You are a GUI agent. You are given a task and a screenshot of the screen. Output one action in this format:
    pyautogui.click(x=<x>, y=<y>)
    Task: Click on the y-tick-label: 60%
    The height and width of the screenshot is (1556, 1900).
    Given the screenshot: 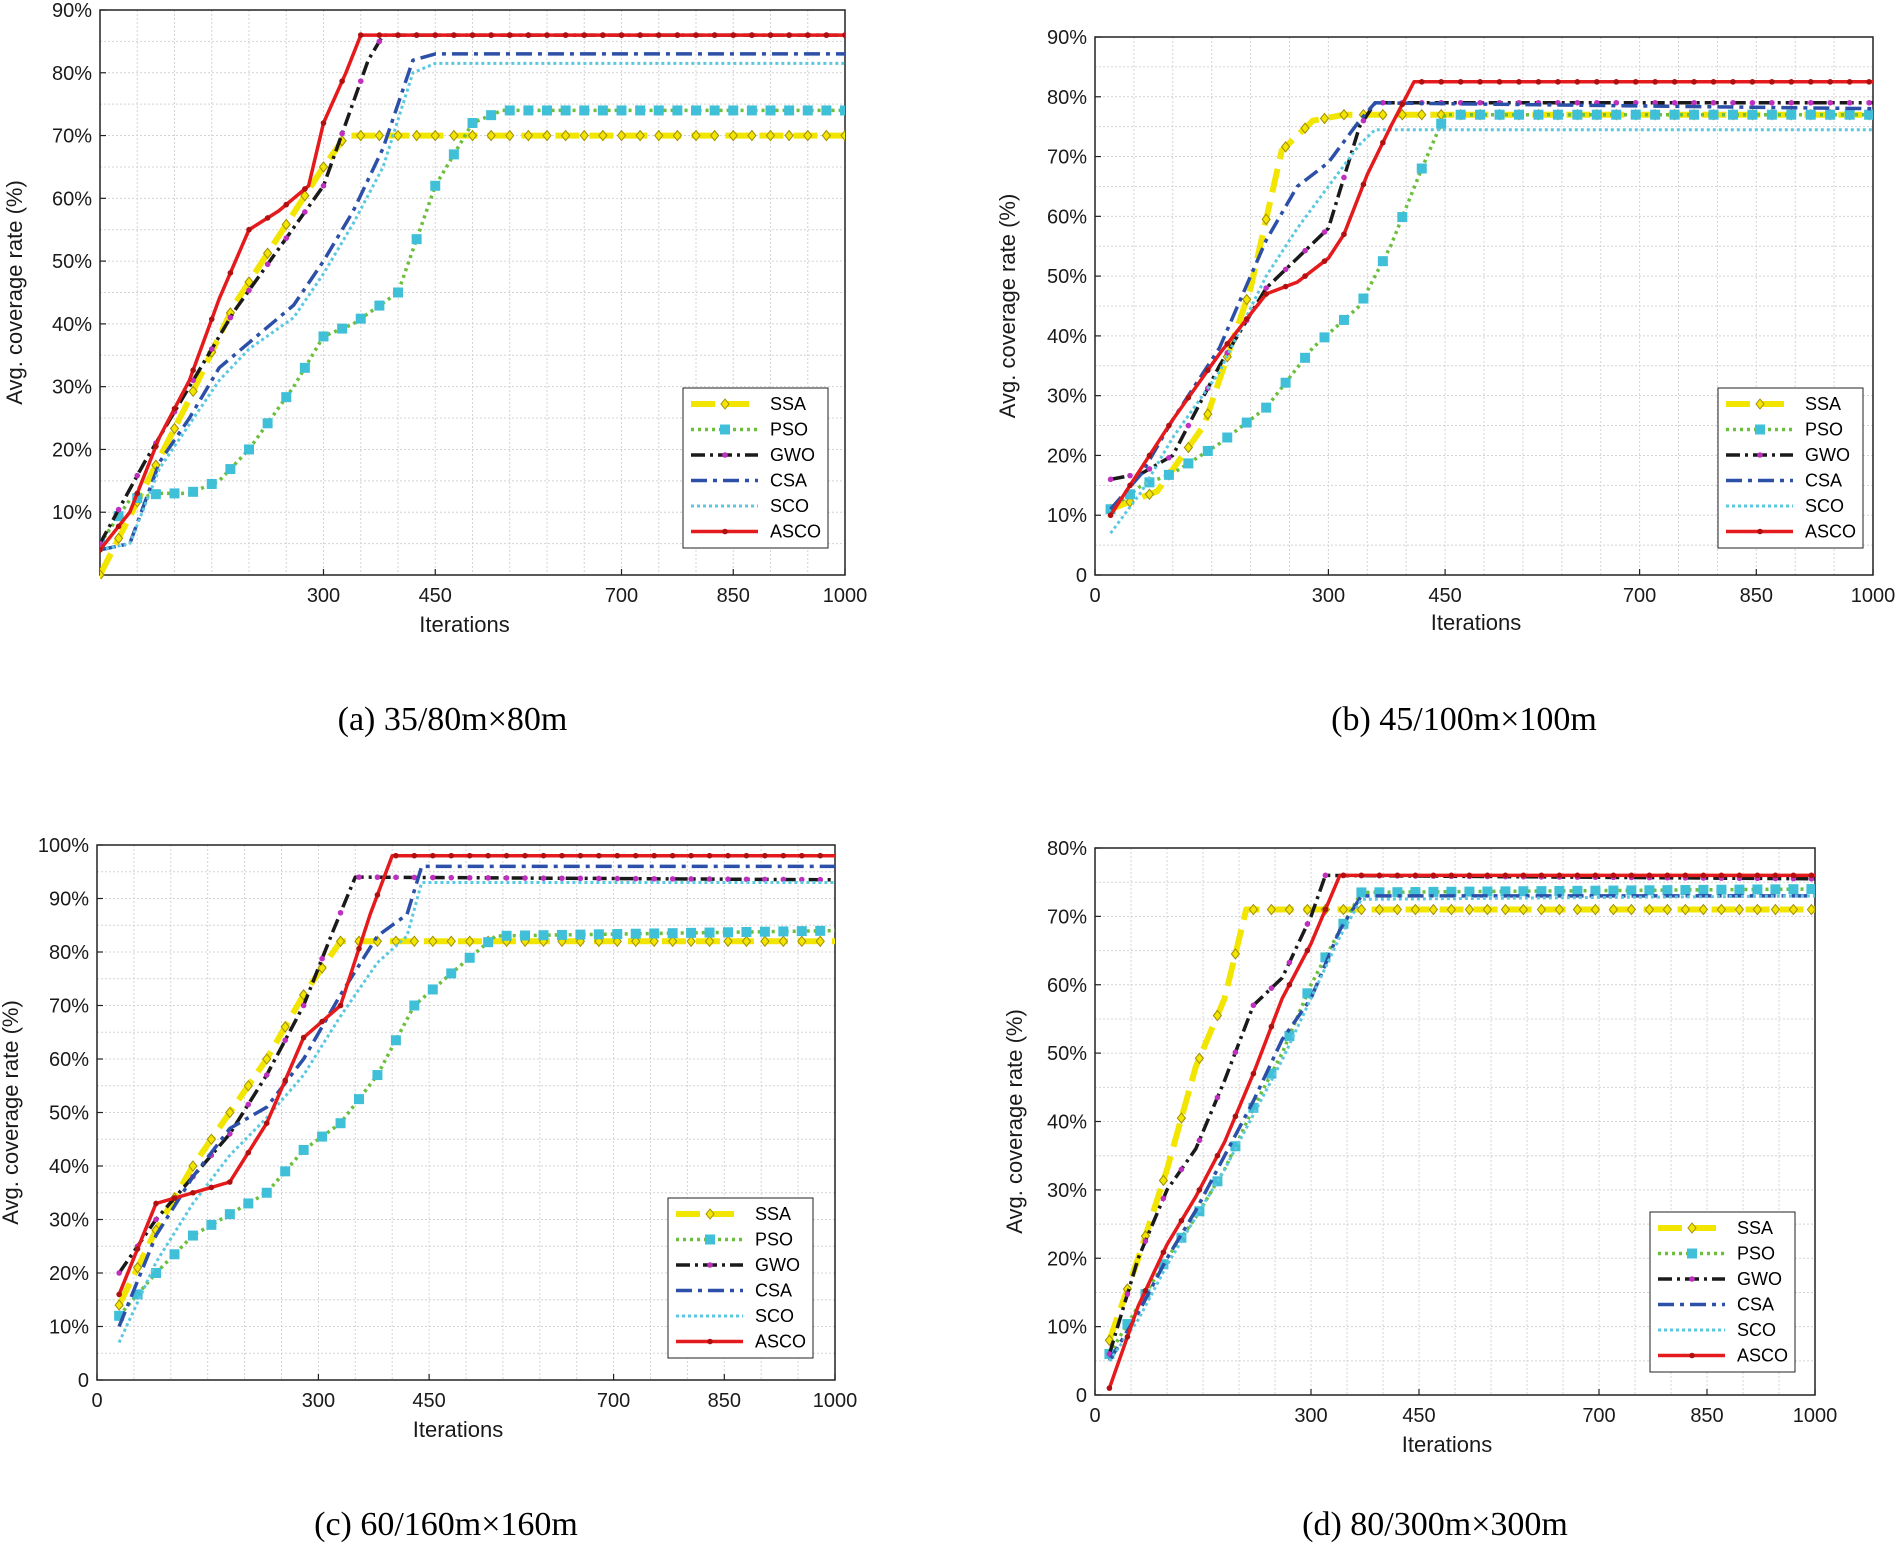 What is the action you would take?
    pyautogui.click(x=1067, y=986)
    